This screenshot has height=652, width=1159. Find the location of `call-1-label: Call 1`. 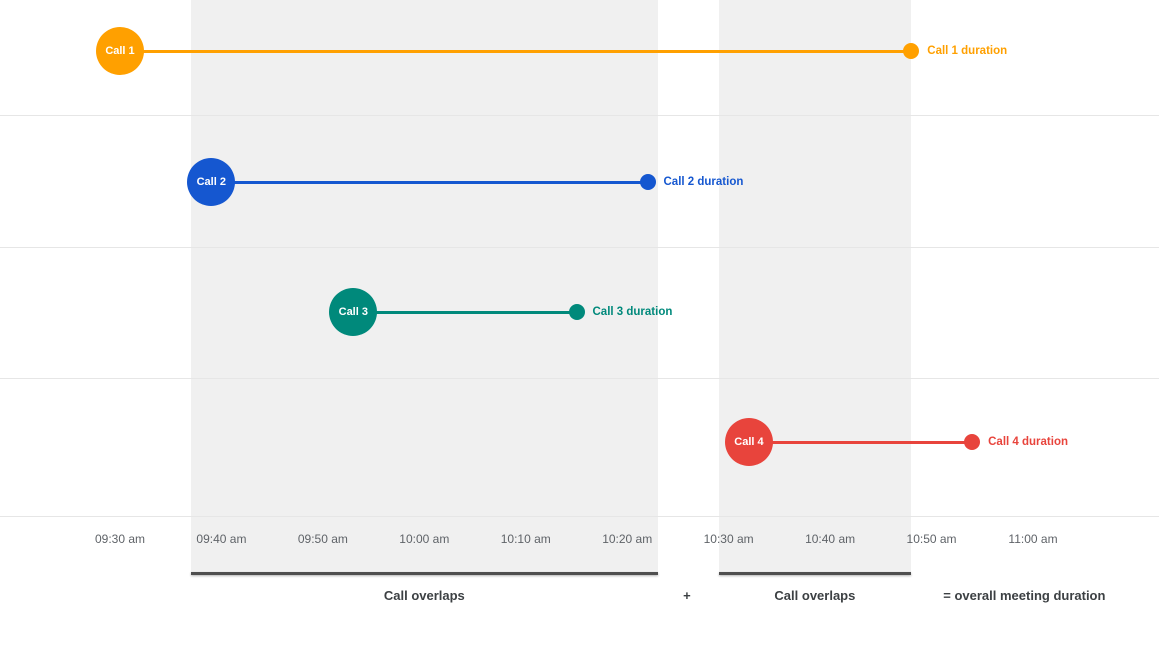

call-1-label: Call 1 is located at coordinates (120, 51).